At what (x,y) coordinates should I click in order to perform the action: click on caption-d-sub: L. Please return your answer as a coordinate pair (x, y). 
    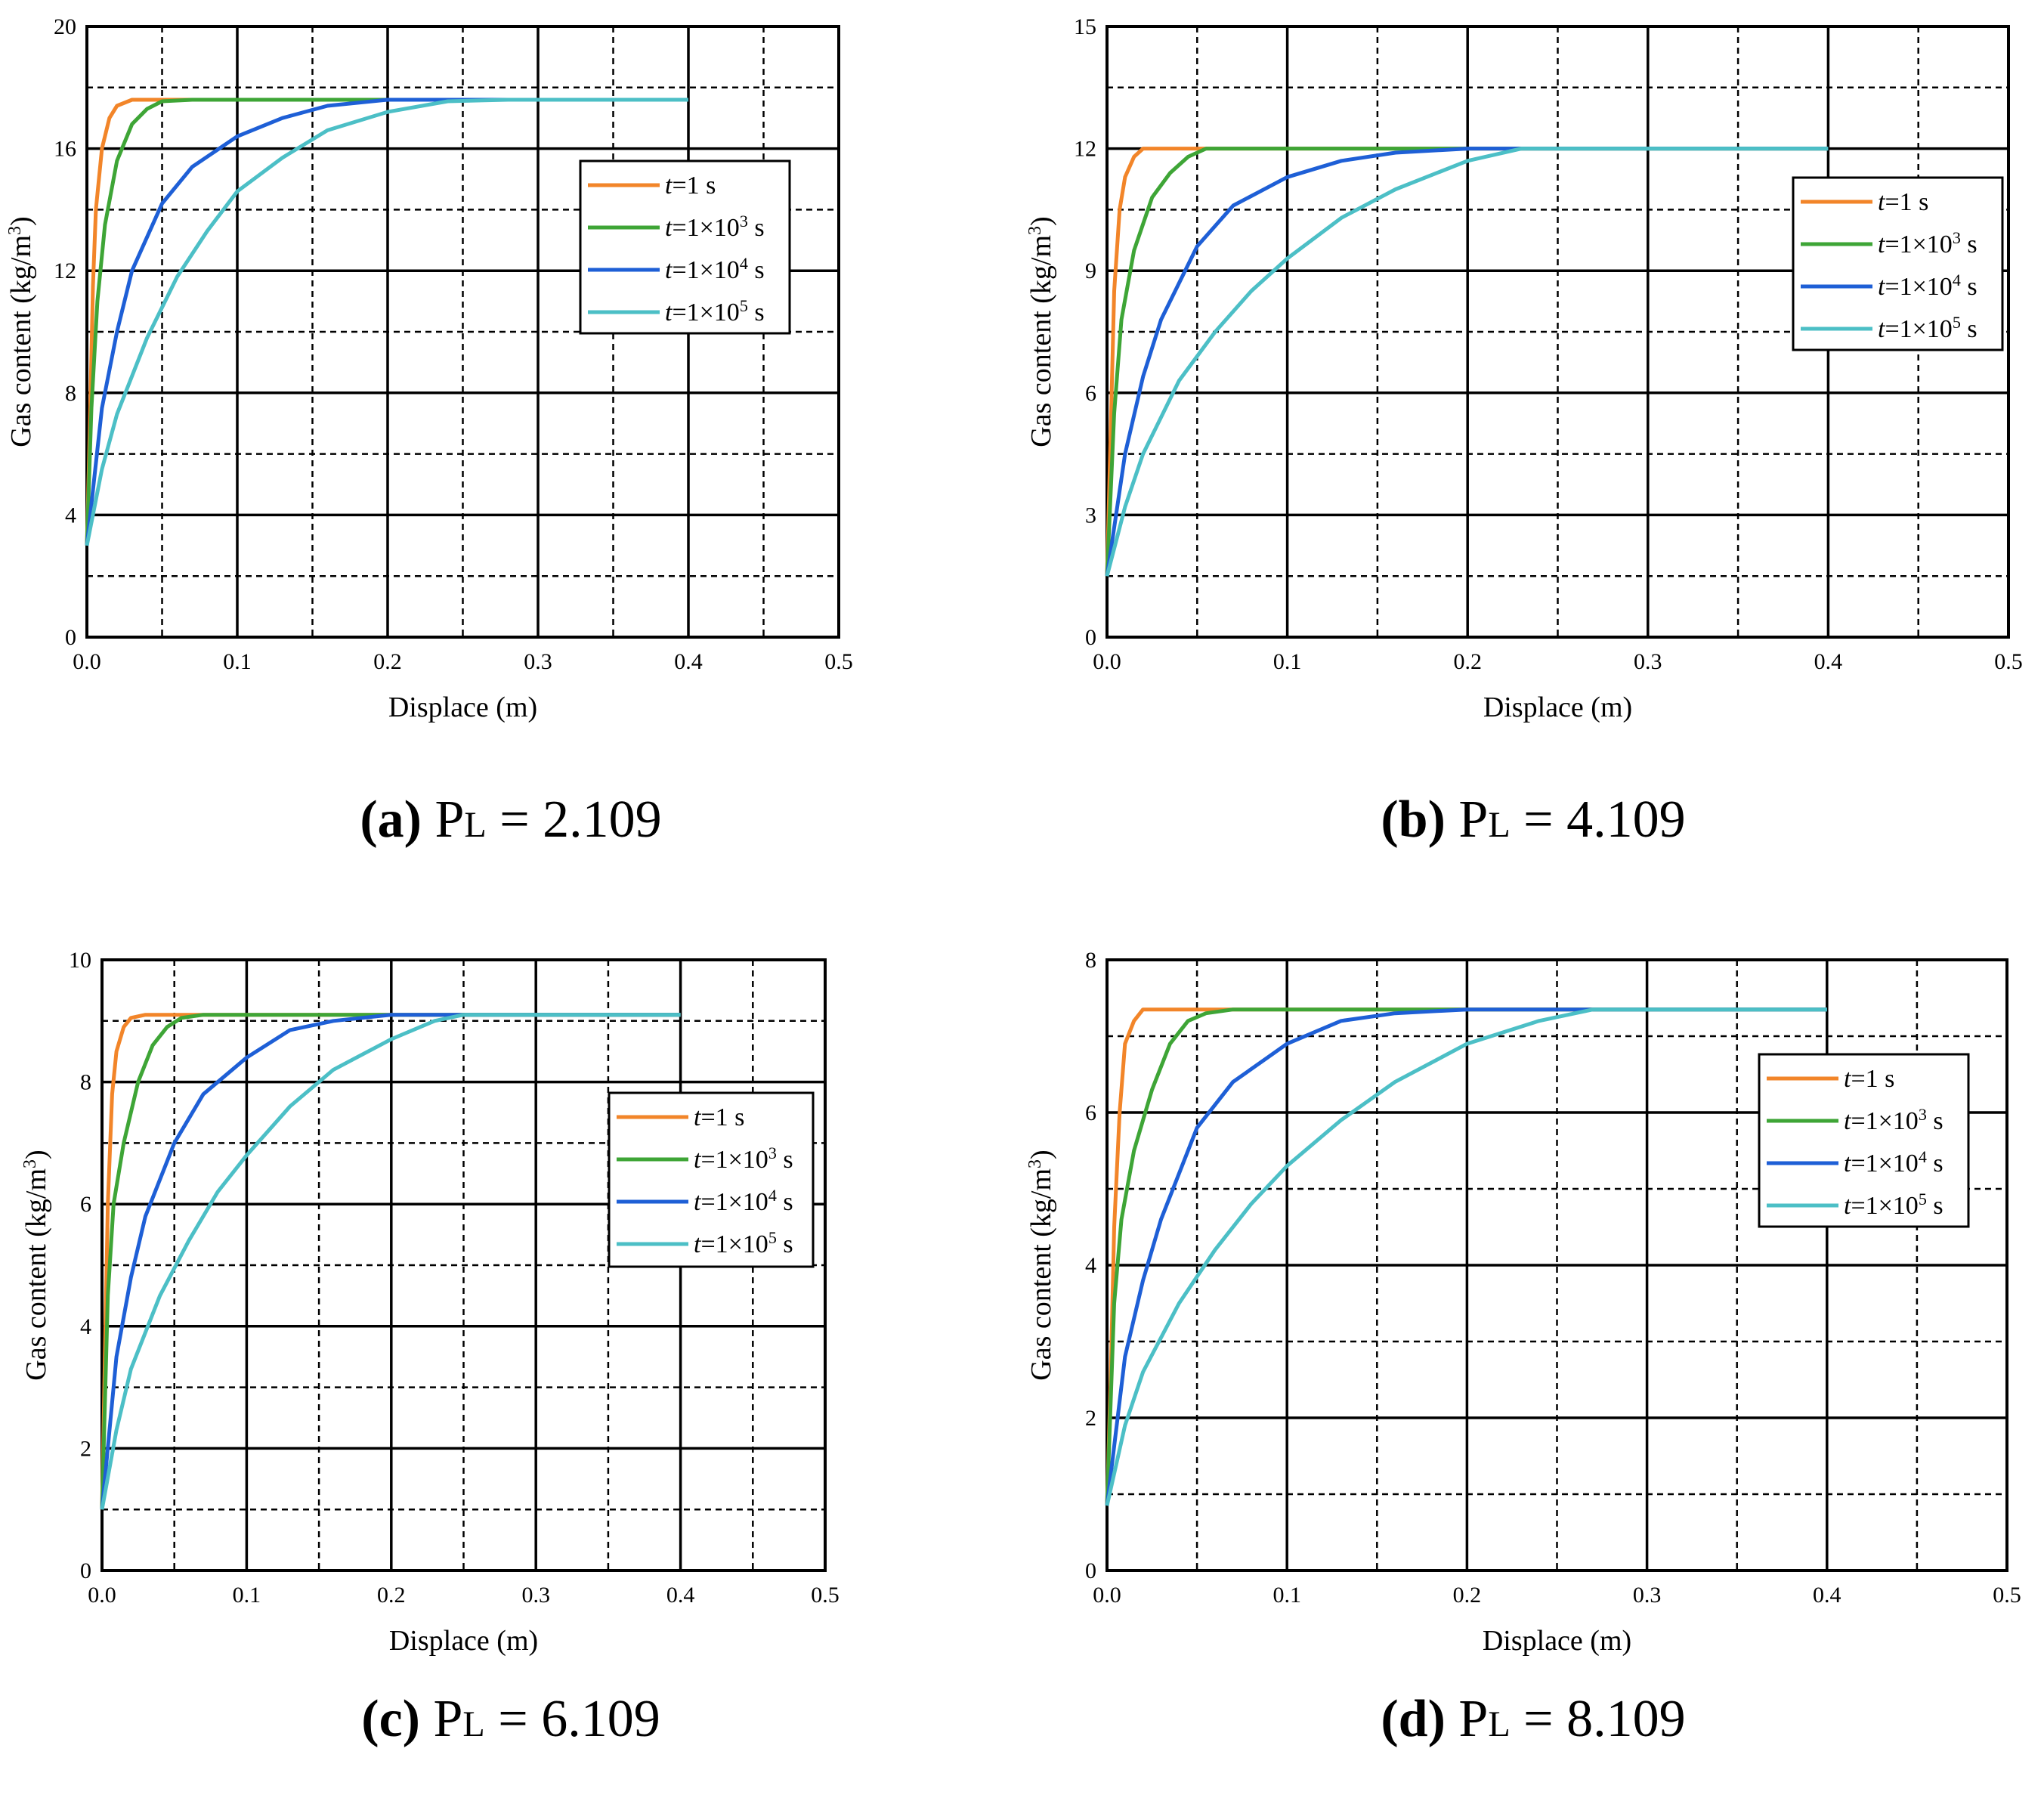
    Looking at the image, I should click on (1499, 1724).